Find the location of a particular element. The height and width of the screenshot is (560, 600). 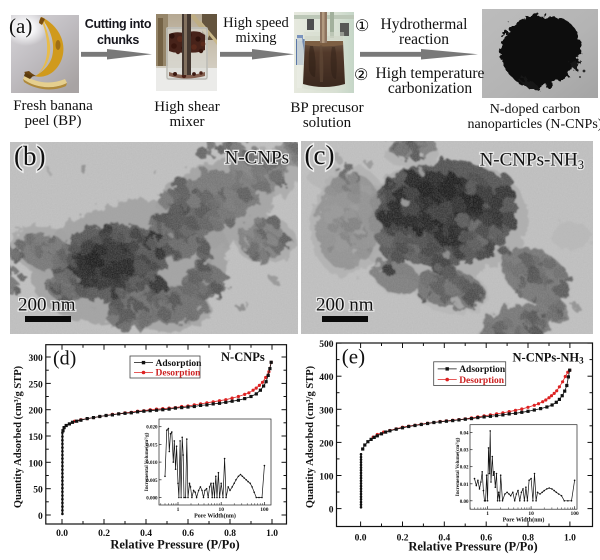

svg-text: 0.005 is located at coordinates (152, 481).